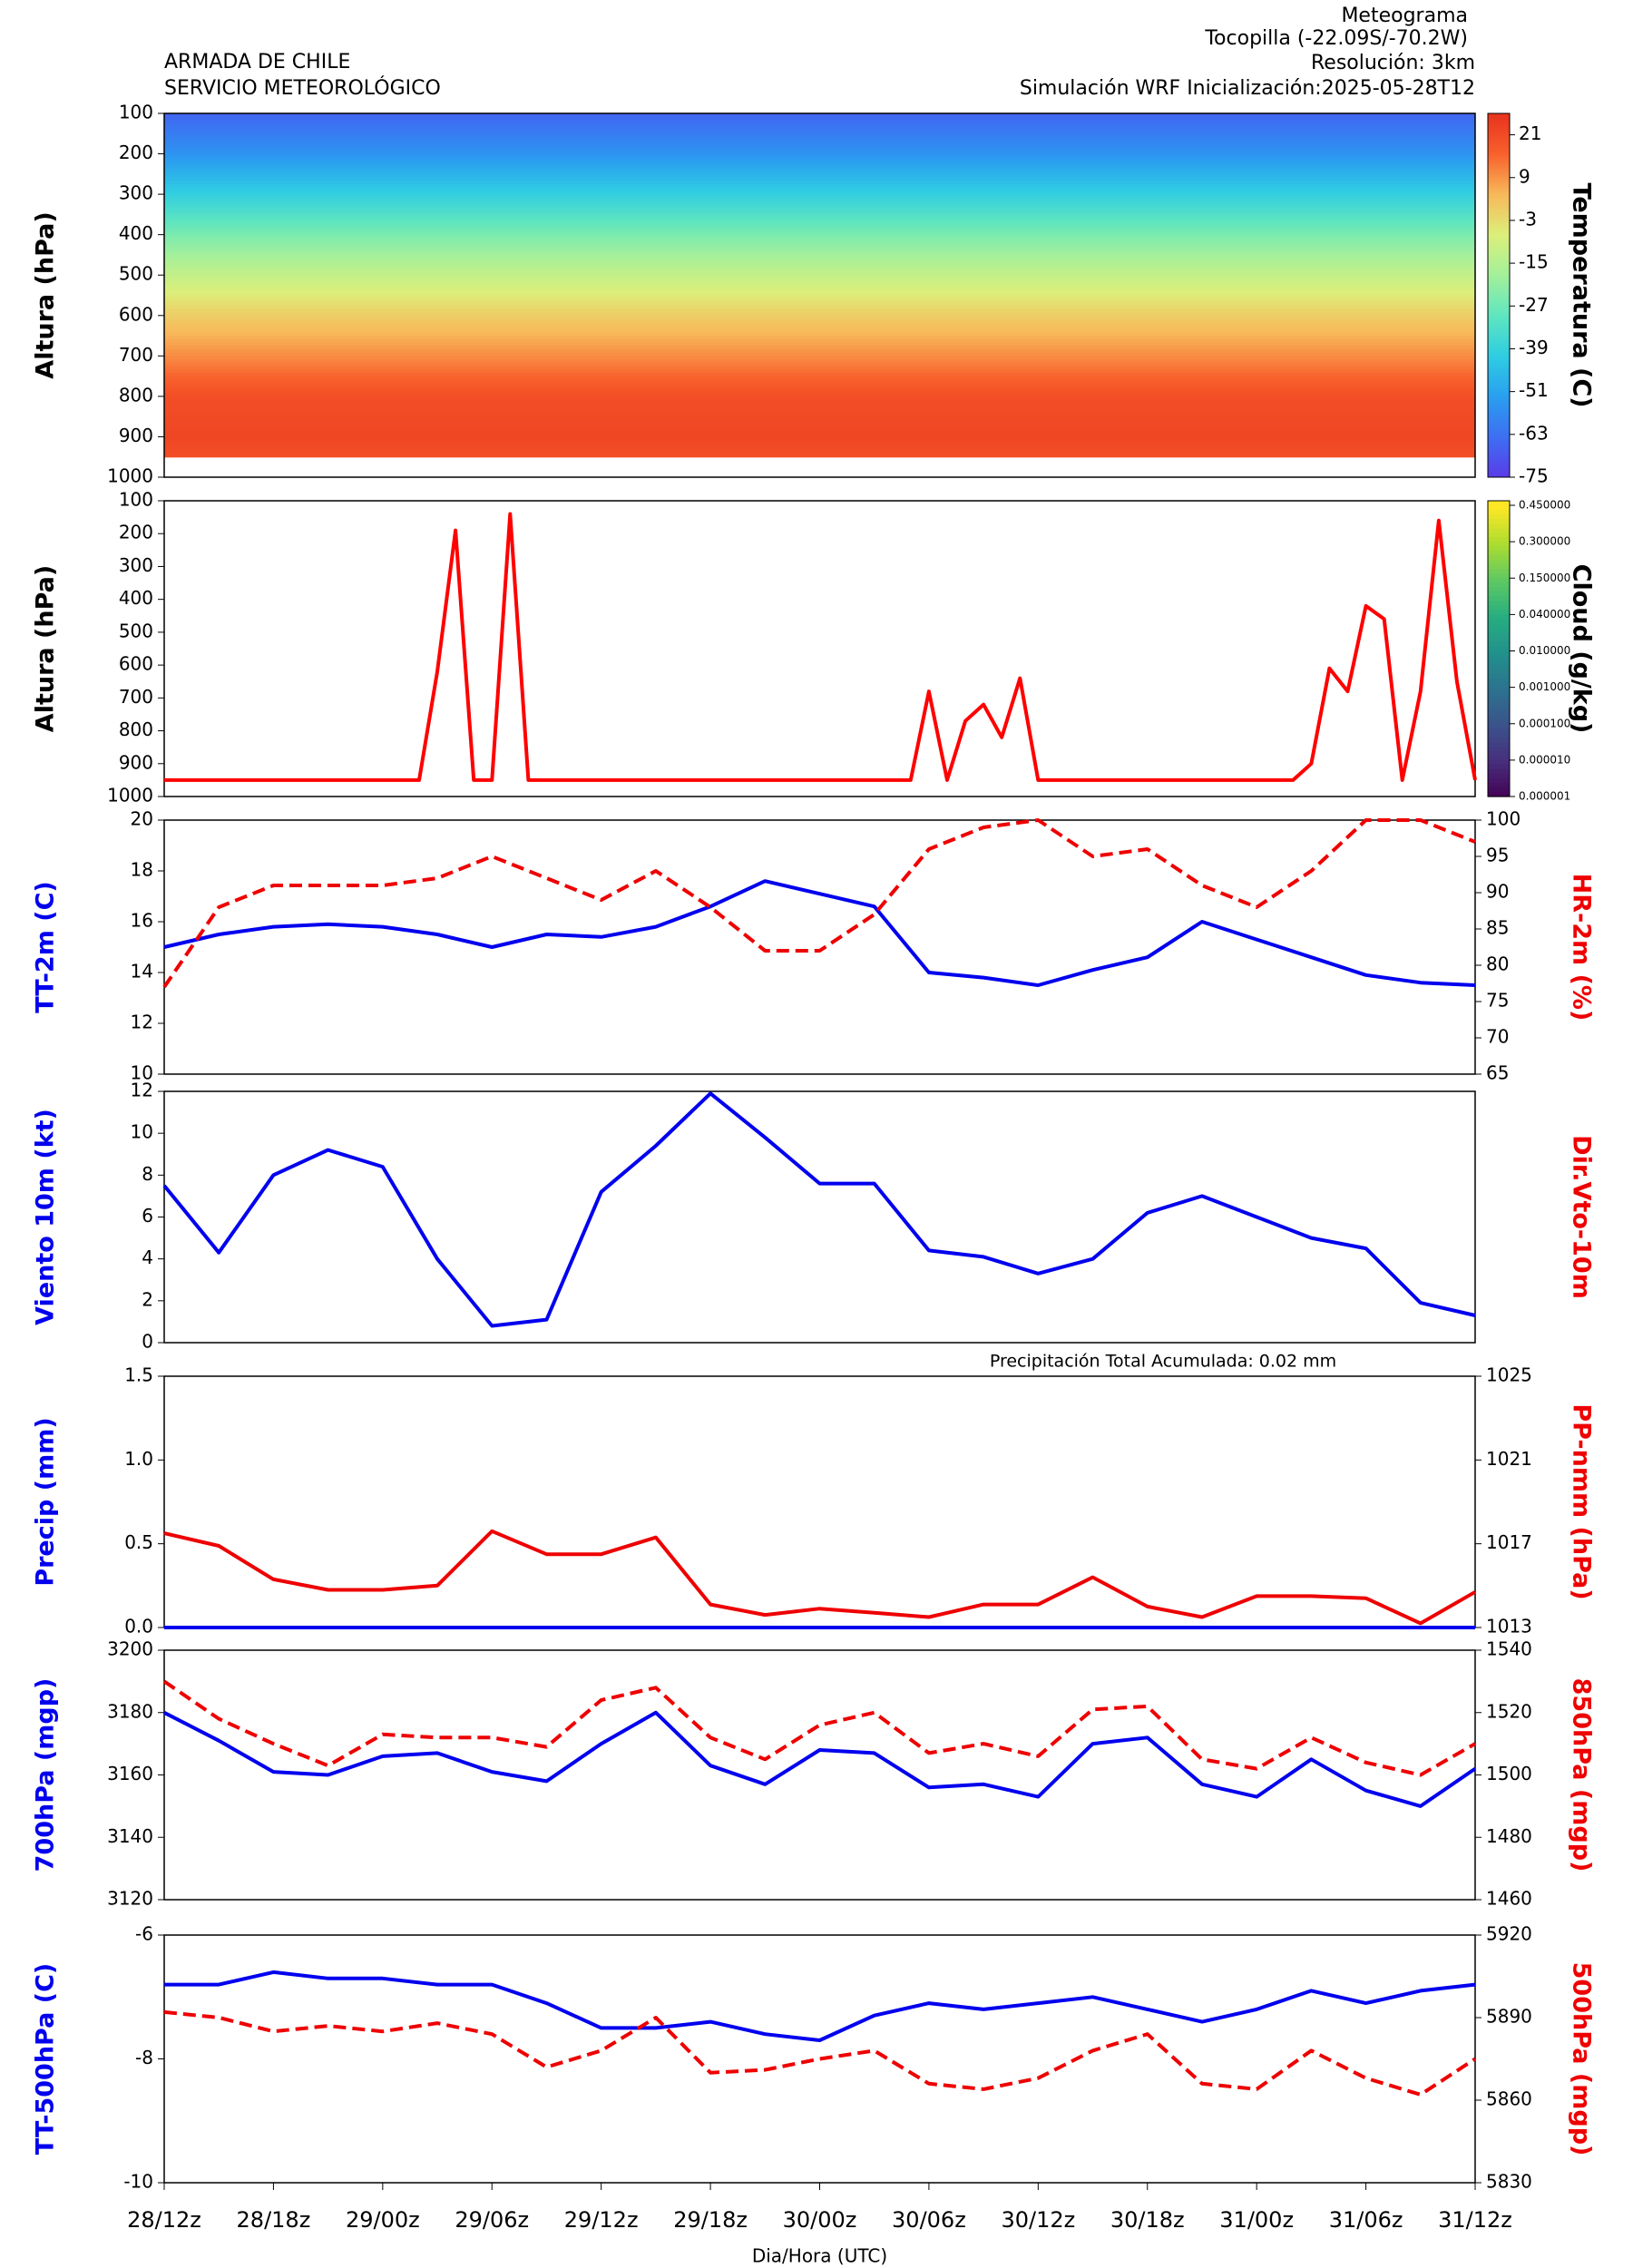  Describe the element at coordinates (492, 2220) in the screenshot. I see `x-tick-label: 29/06z` at that location.